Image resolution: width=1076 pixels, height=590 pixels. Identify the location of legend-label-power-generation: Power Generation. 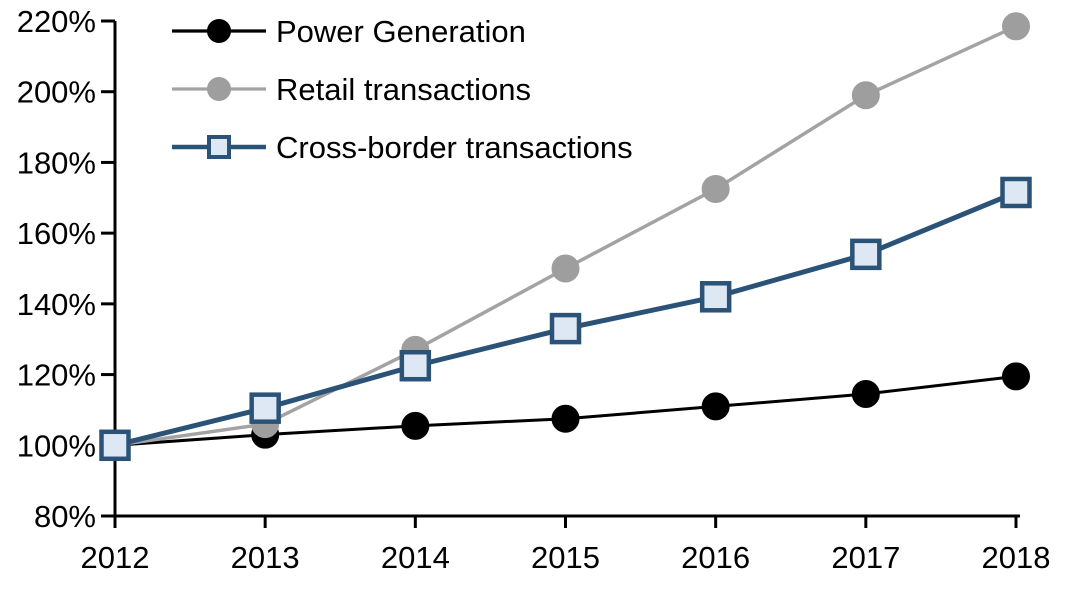
(401, 31).